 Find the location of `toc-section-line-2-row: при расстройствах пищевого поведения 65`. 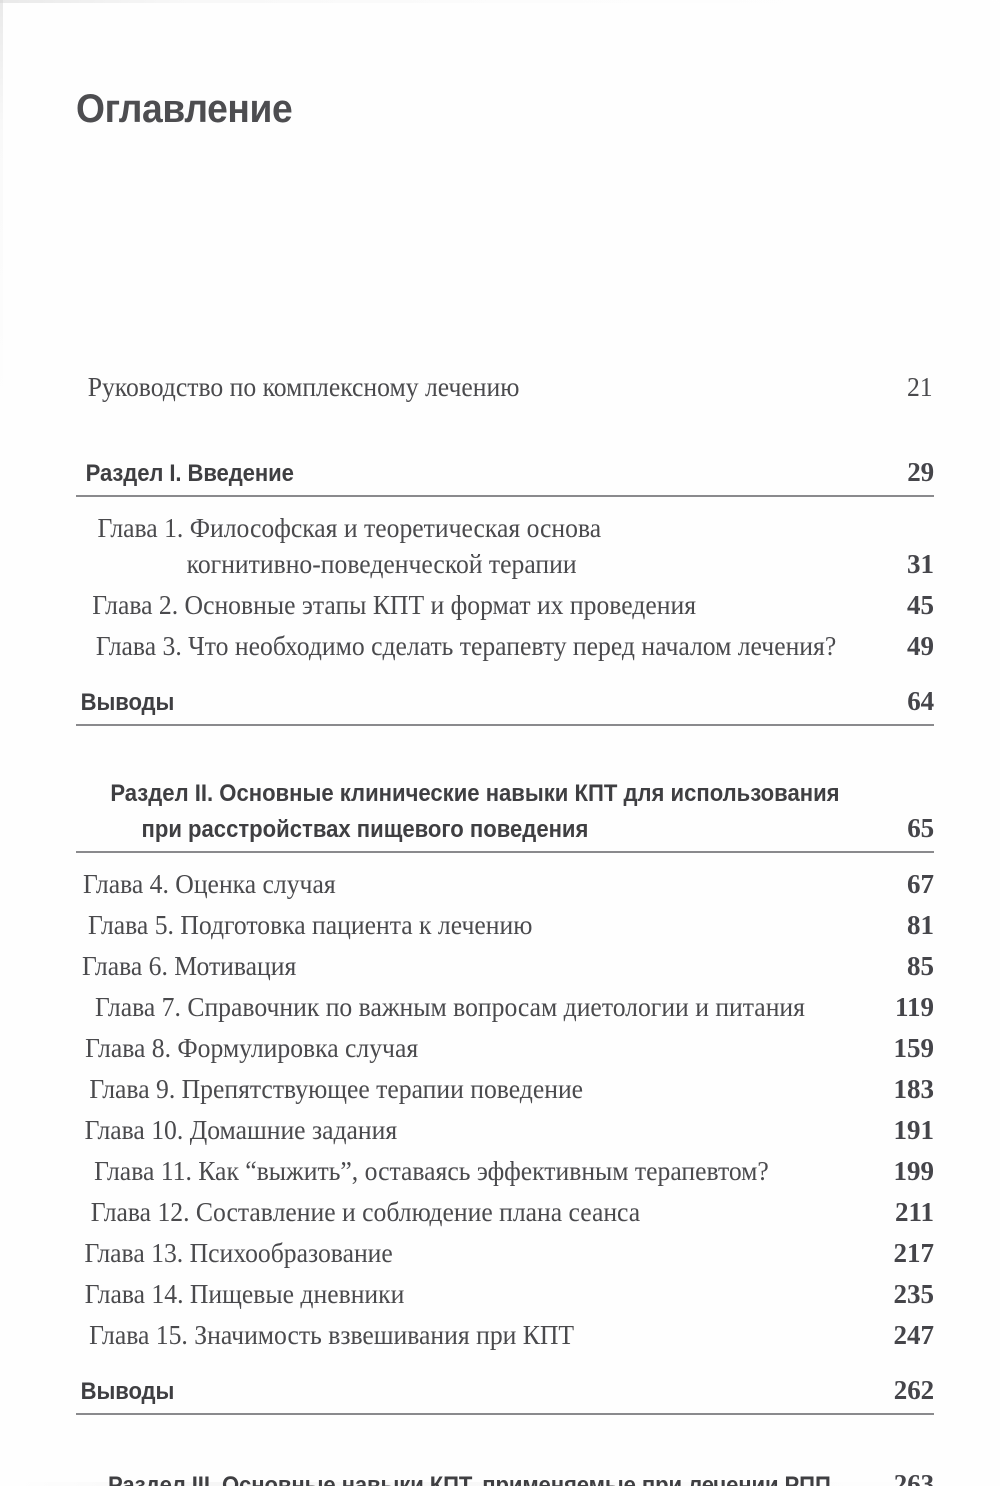

toc-section-line-2-row: при расстройствах пищевого поведения 65 is located at coordinates (505, 828).